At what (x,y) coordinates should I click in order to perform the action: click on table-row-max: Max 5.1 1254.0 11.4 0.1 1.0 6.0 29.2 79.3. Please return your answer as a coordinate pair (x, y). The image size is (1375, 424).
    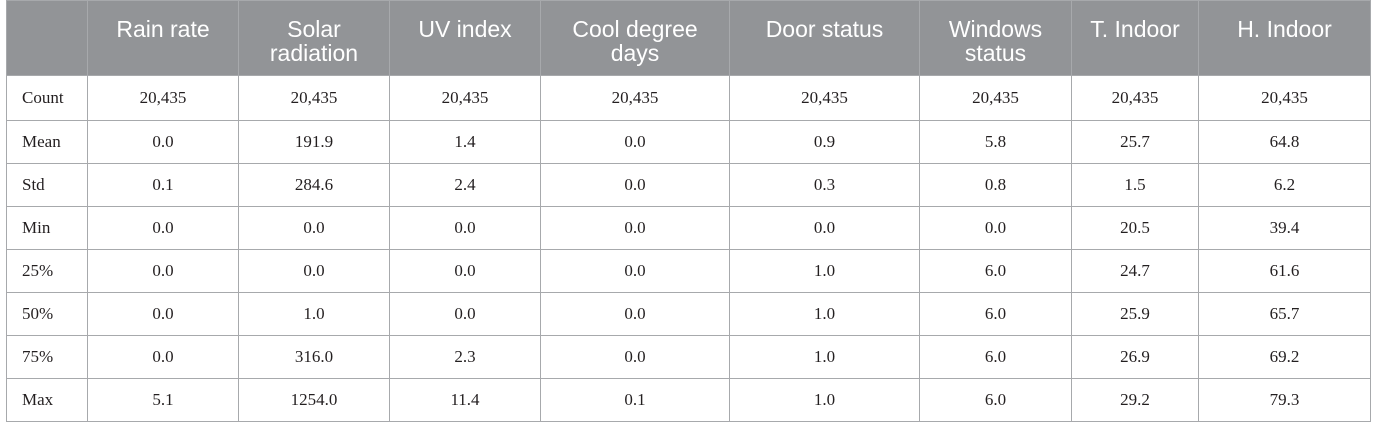
    Looking at the image, I should click on (688, 400).